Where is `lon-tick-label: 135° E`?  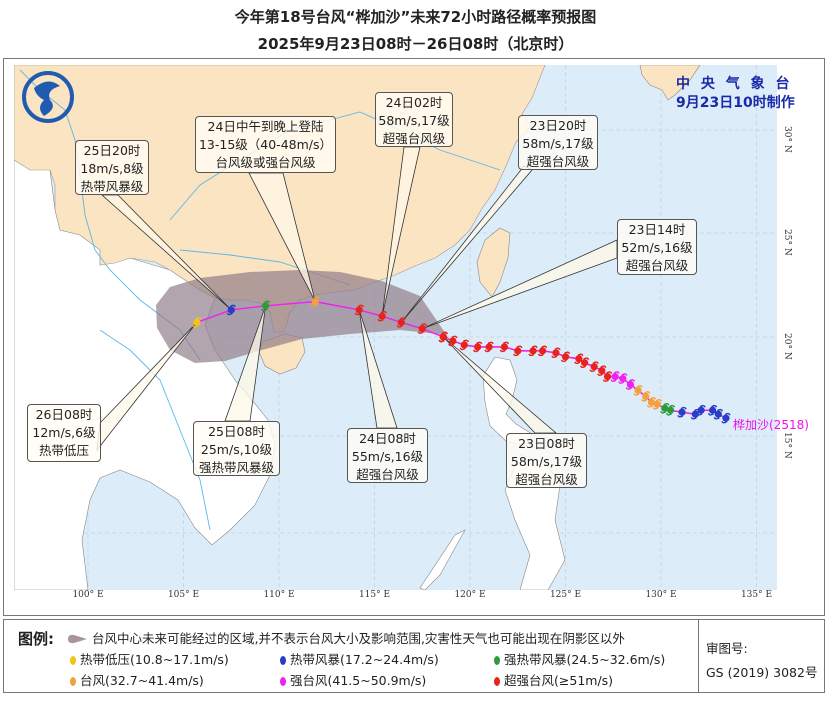
lon-tick-label: 135° E is located at coordinates (756, 595).